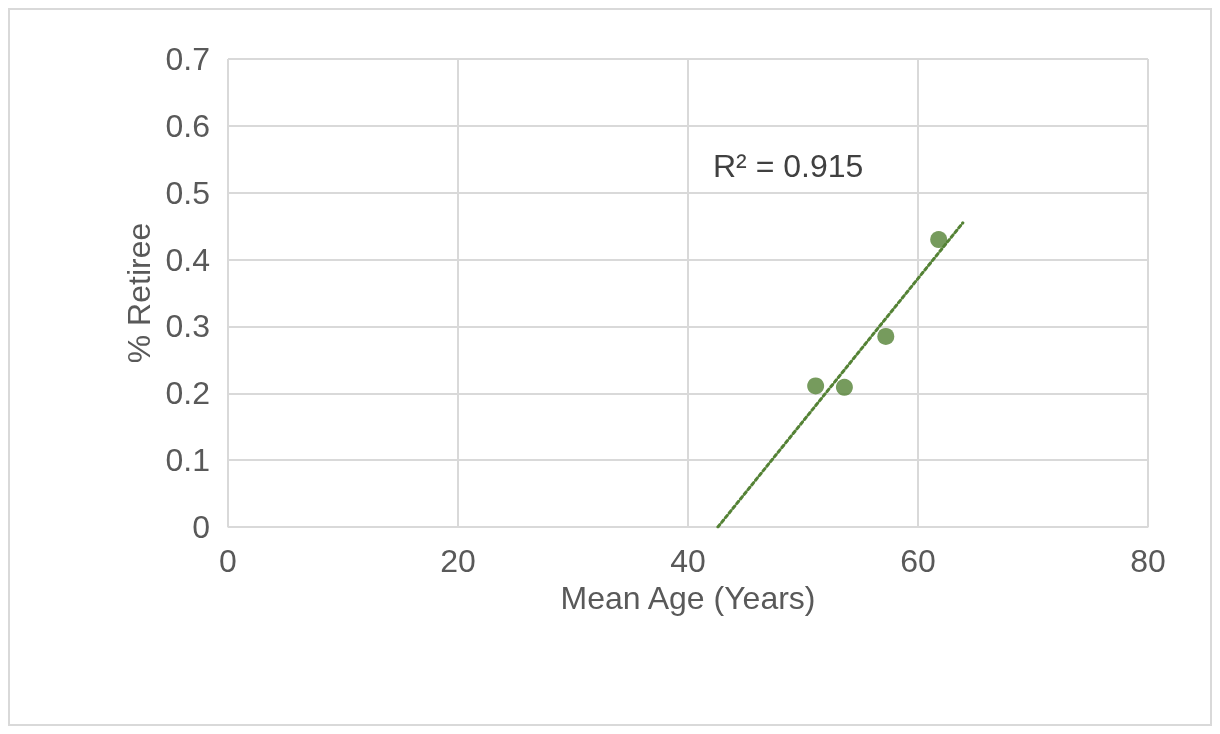  I want to click on y-tick-label: 0.6, so click(187, 125).